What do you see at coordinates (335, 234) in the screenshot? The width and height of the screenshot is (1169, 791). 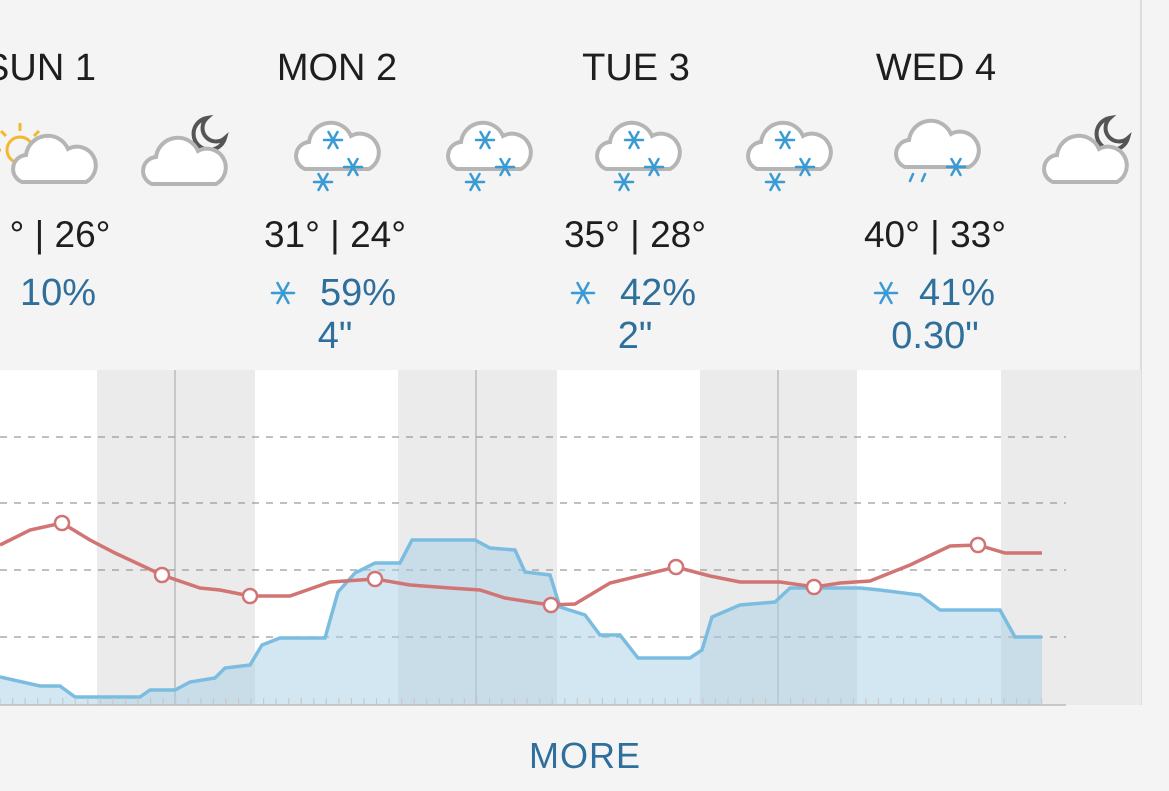 I see `temps: 31° | 24°` at bounding box center [335, 234].